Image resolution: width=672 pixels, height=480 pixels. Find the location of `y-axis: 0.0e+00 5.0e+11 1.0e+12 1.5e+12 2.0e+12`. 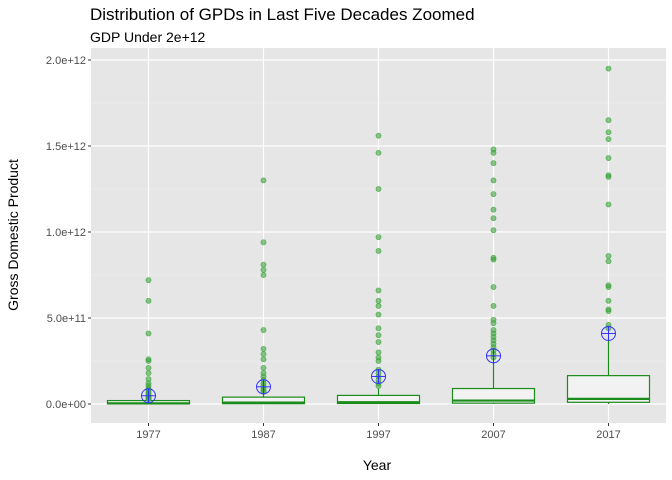

y-axis: 0.0e+00 5.0e+11 1.0e+12 1.5e+12 2.0e+12 is located at coordinates (68, 233).